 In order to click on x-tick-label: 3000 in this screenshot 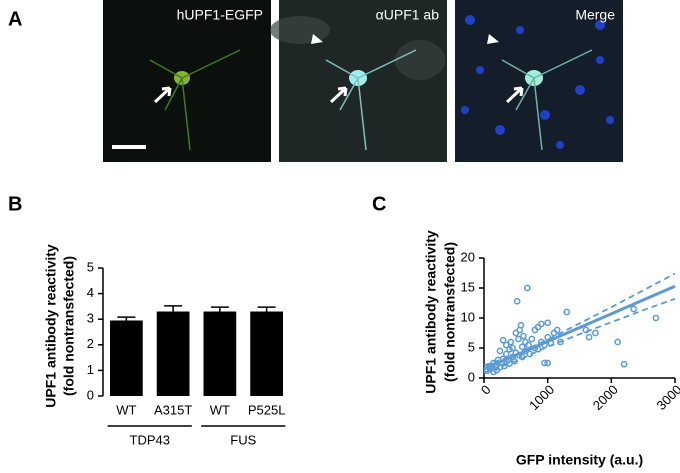, I will do `click(666, 397)`.